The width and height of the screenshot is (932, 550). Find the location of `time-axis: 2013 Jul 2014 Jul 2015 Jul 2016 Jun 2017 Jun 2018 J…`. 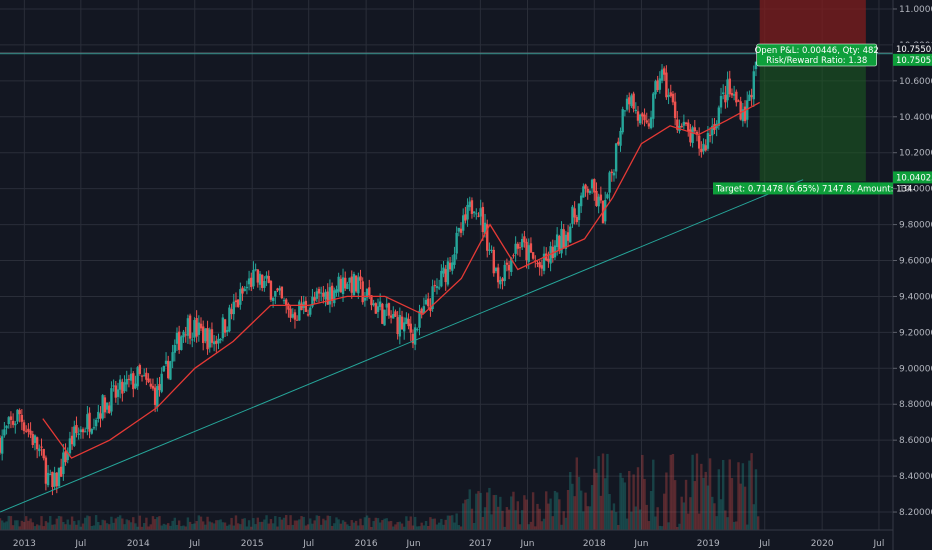

time-axis: 2013 Jul 2014 Jul 2015 Jul 2016 Jun 2017 Jun 2018 J… is located at coordinates (446, 539).